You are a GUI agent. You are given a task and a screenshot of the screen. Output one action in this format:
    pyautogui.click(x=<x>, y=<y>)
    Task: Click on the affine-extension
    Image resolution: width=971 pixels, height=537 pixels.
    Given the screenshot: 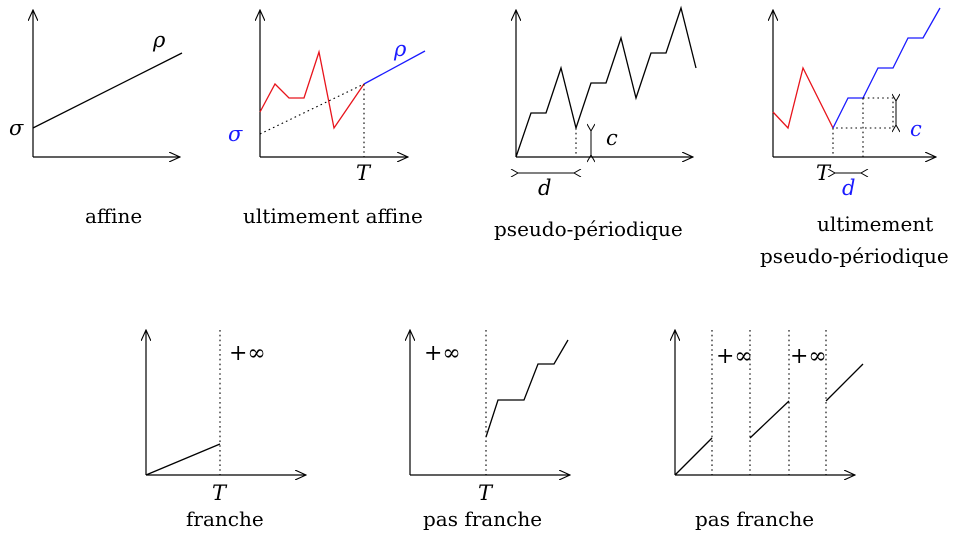 What is the action you would take?
    pyautogui.click(x=312, y=109)
    